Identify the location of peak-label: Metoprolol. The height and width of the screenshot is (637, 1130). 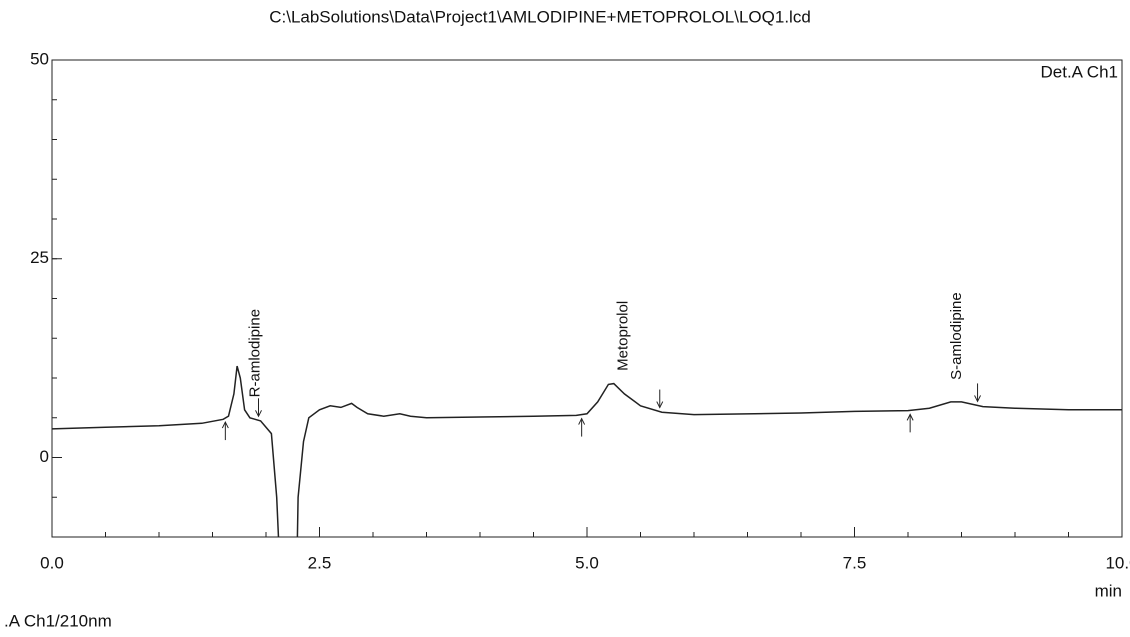
(622, 336).